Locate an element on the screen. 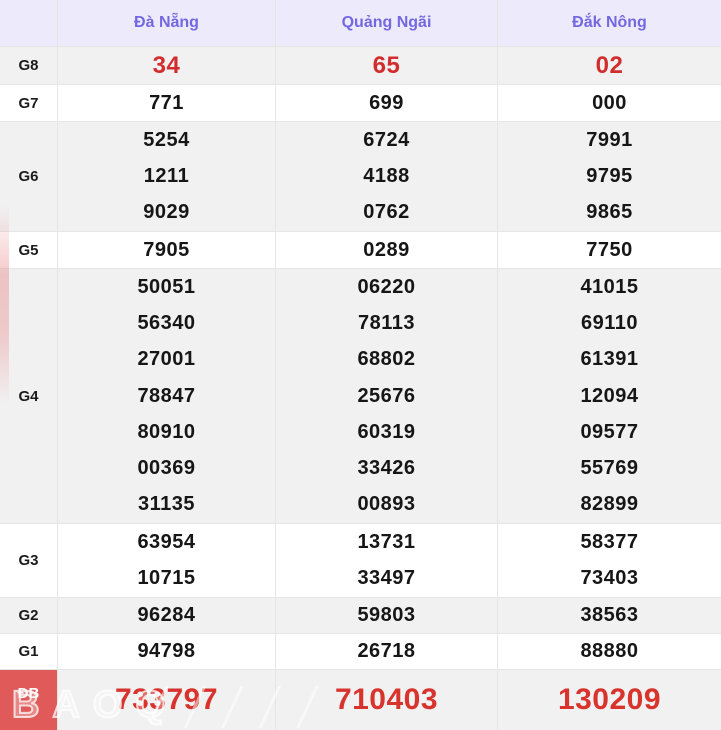 The height and width of the screenshot is (730, 721). prize-label: G1 is located at coordinates (28, 651).